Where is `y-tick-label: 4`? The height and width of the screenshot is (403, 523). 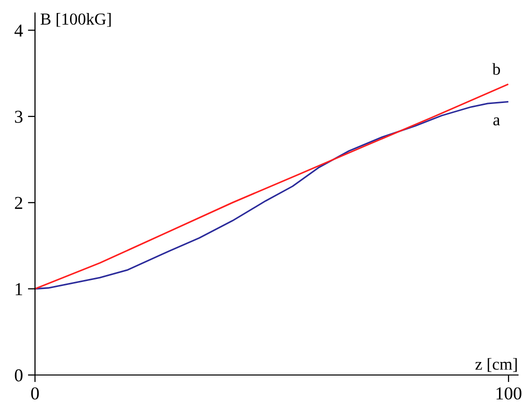 y-tick-label: 4 is located at coordinates (18, 30).